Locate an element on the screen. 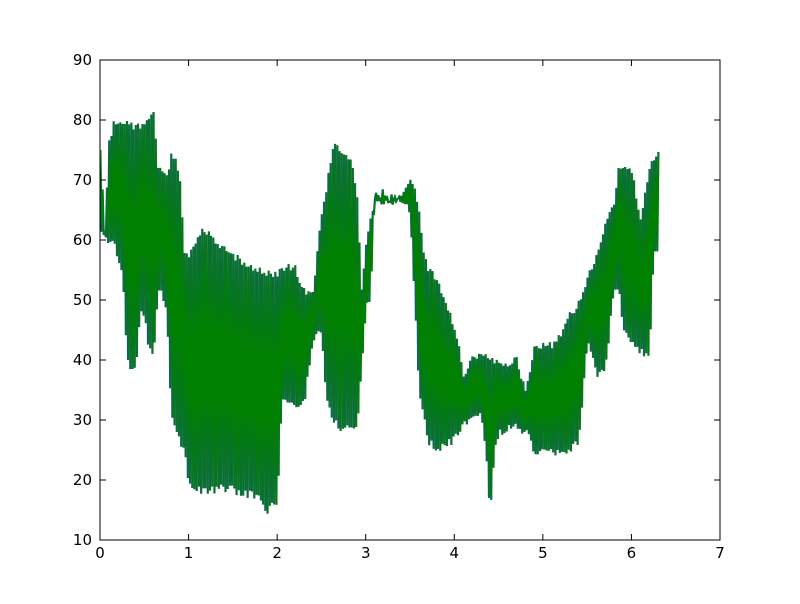 Image resolution: width=800 pixels, height=604 pixels. x-tick-label: 4 is located at coordinates (455, 553).